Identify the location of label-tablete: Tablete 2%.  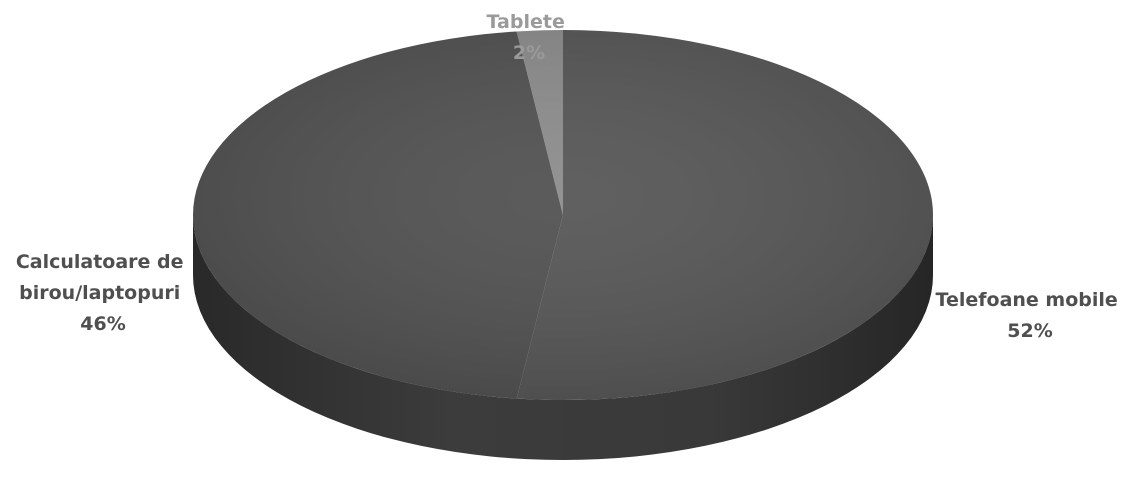
(529, 37).